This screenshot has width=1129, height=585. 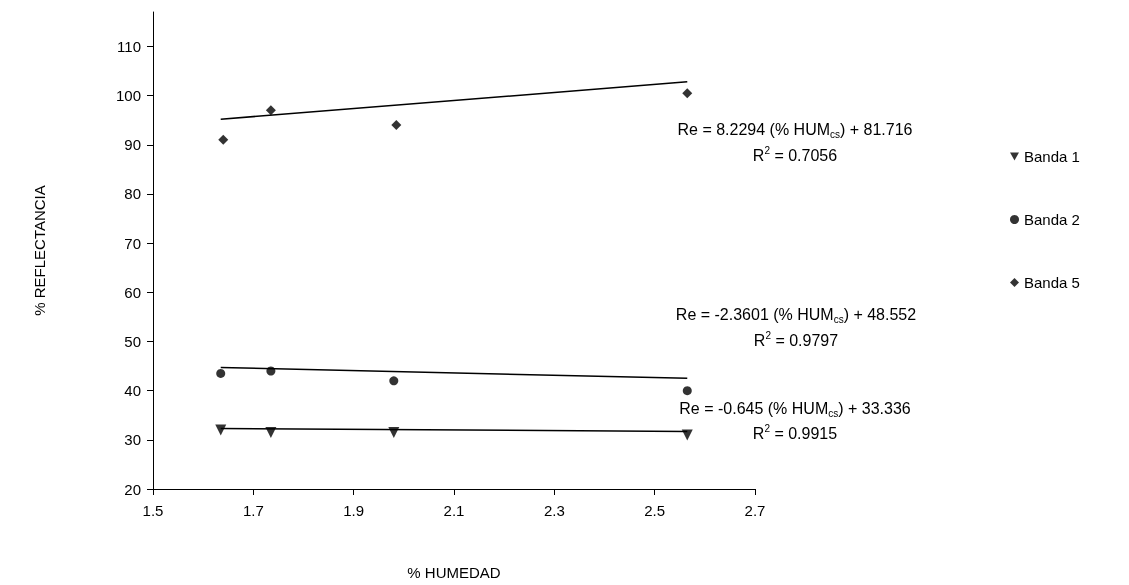 What do you see at coordinates (132, 145) in the screenshot?
I see `y-tick-label: 90` at bounding box center [132, 145].